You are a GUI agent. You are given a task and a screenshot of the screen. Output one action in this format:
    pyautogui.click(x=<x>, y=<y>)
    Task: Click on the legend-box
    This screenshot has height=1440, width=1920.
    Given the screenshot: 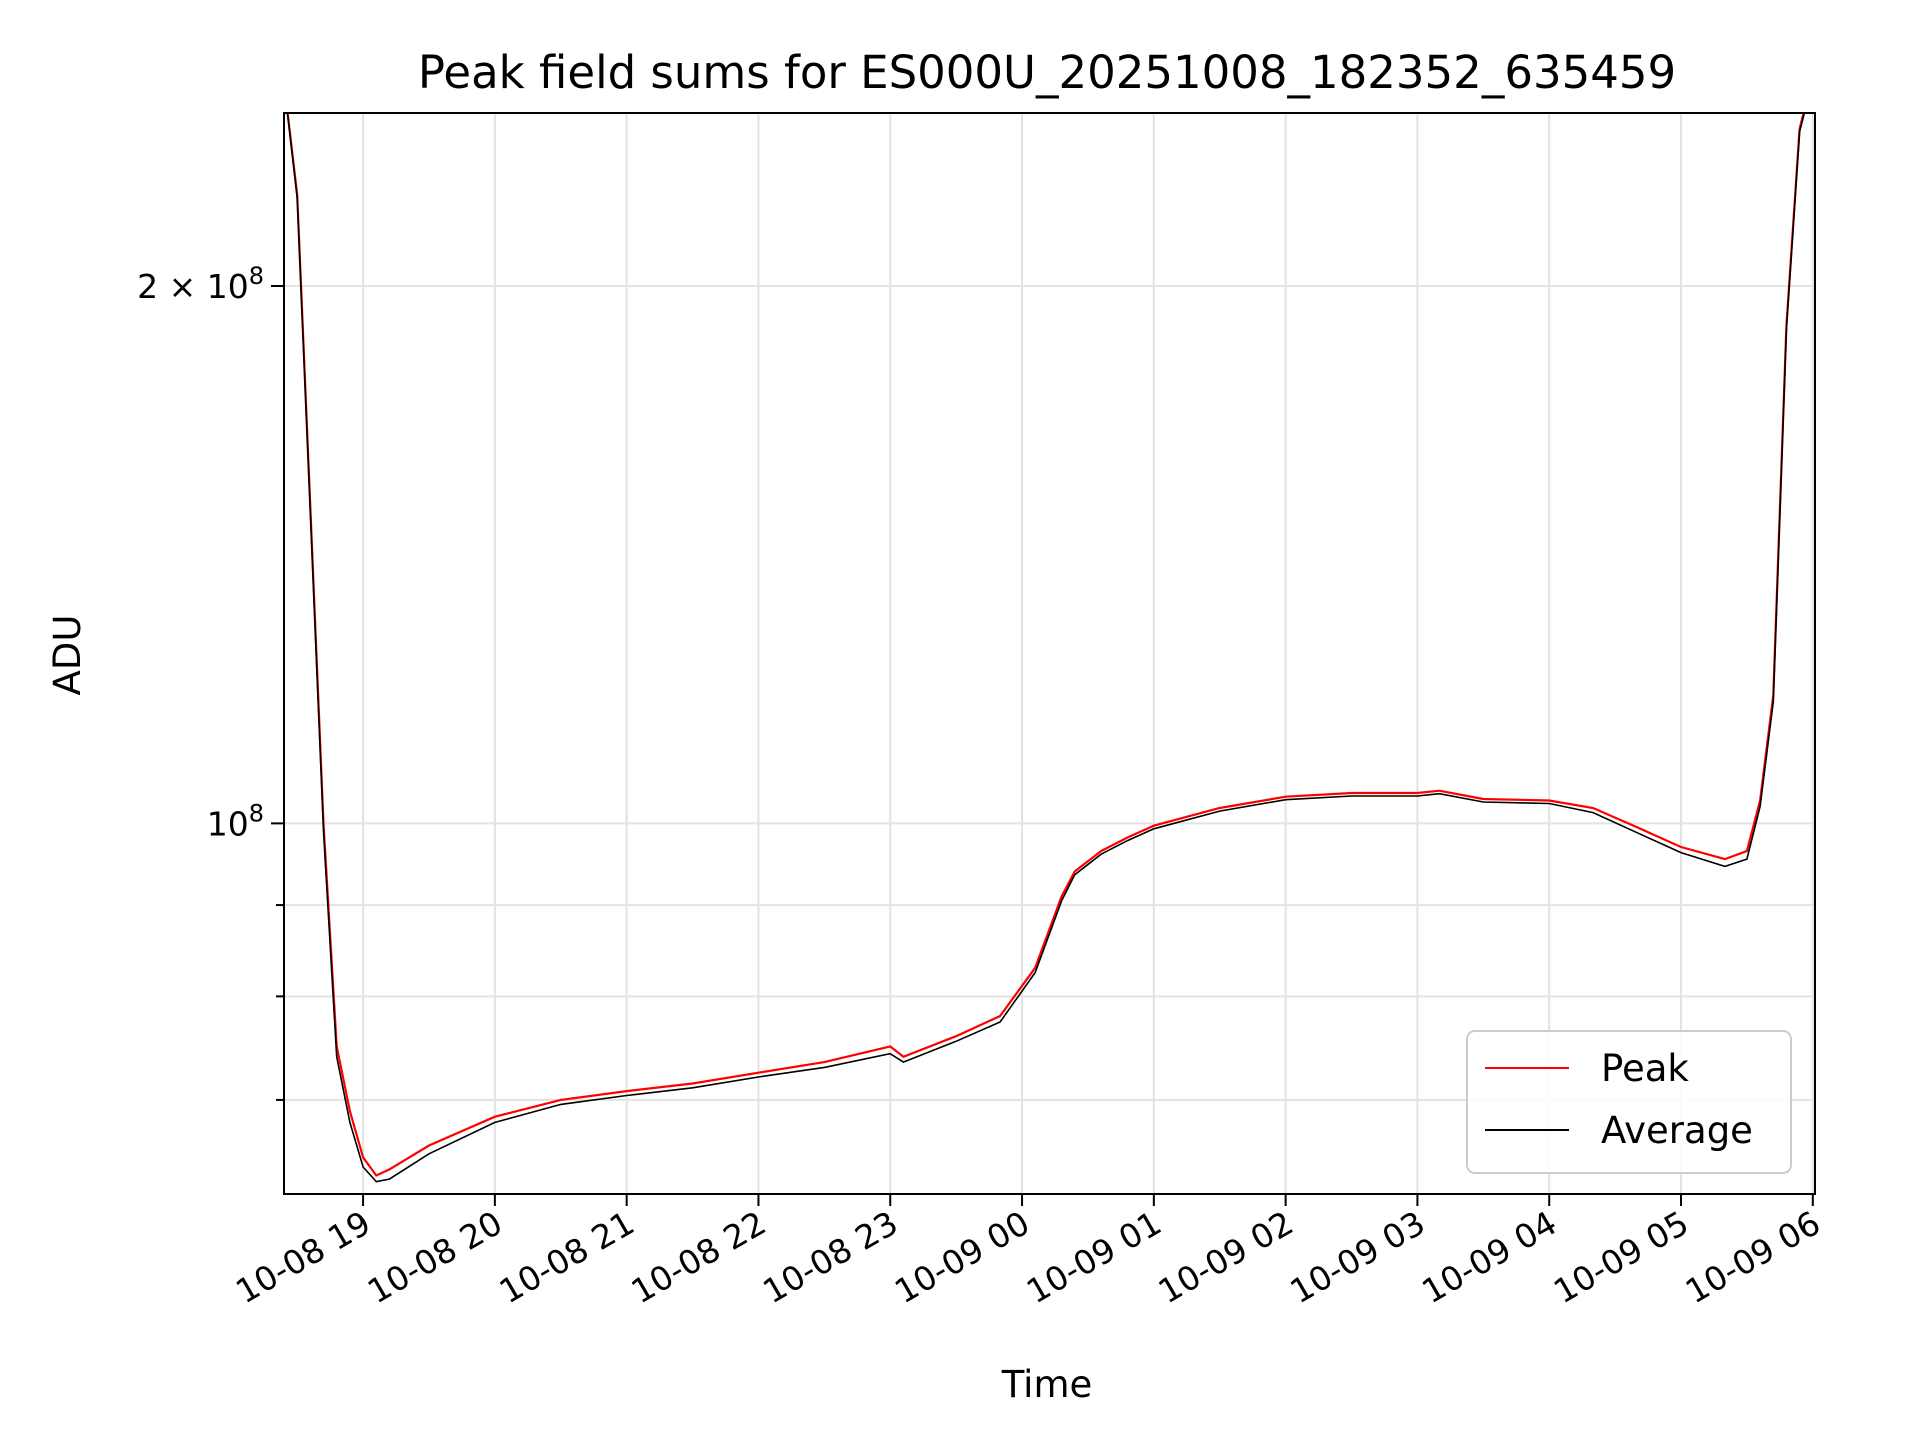 What is the action you would take?
    pyautogui.click(x=1629, y=1102)
    